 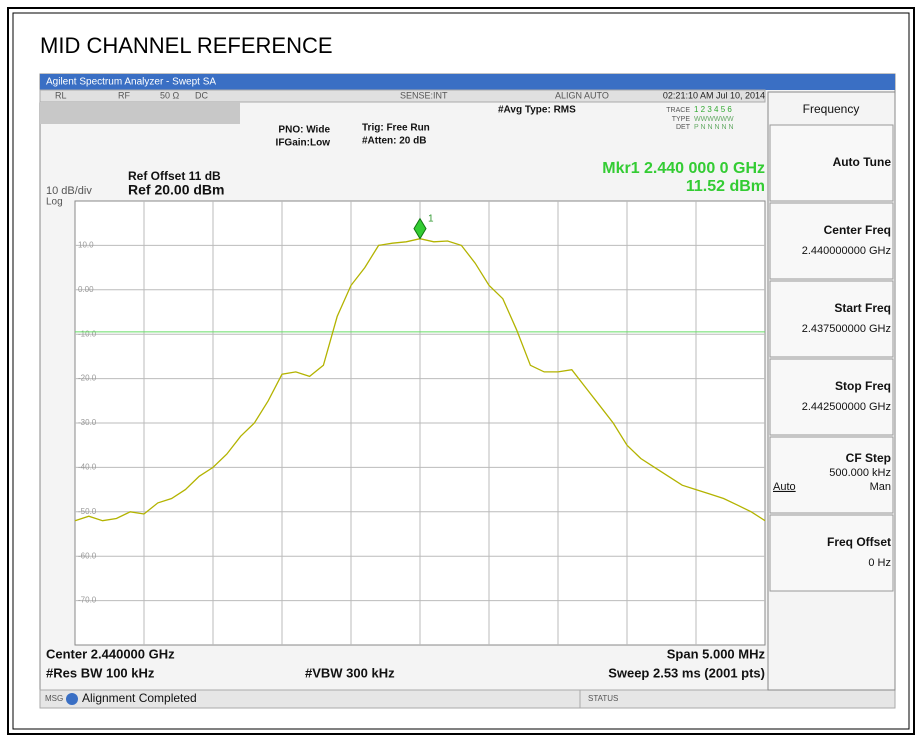 What do you see at coordinates (846, 407) in the screenshot?
I see `softkey-value: 2.442500000 GHz` at bounding box center [846, 407].